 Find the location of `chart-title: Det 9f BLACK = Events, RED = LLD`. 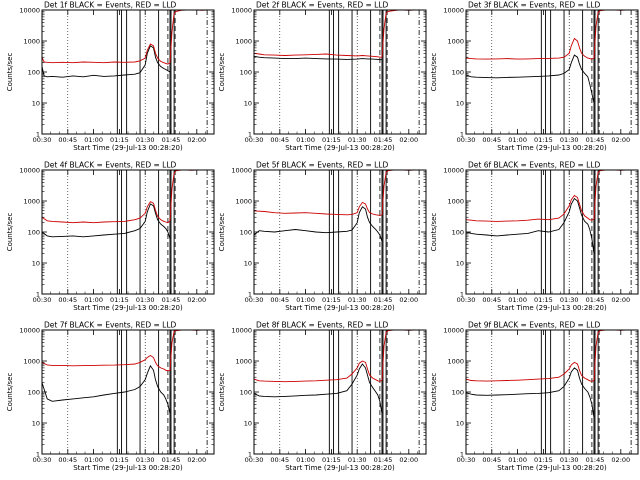

chart-title: Det 9f BLACK = Events, RED = LLD is located at coordinates (534, 325).